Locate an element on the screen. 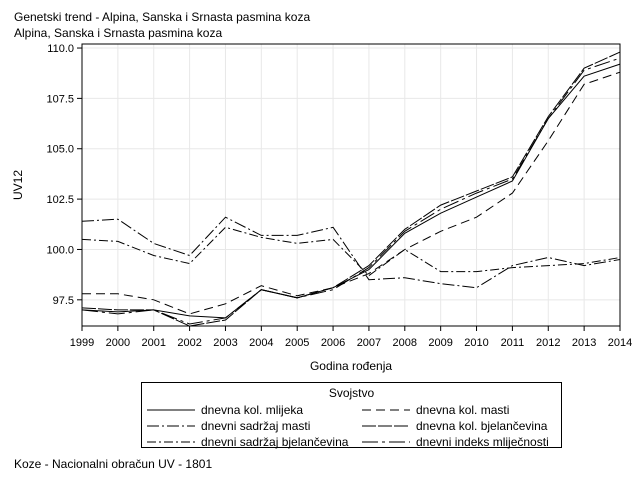 The image size is (640, 480). legend-label: dnevni indeks mliječnosti is located at coordinates (482, 442).